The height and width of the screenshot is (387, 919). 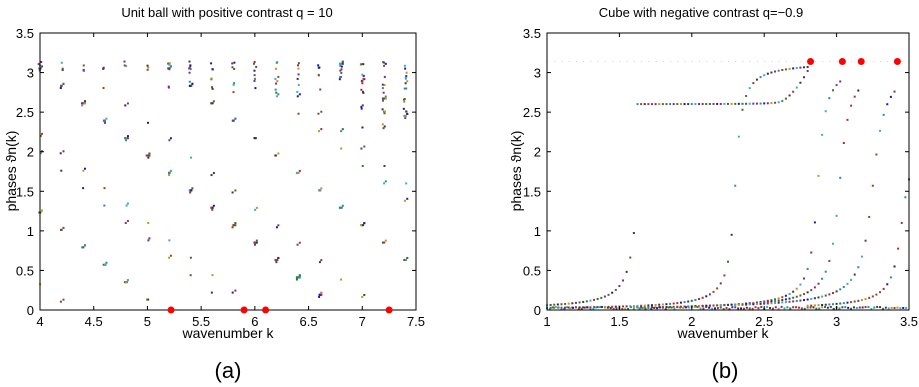 I want to click on panel-a-markers, so click(x=280, y=310).